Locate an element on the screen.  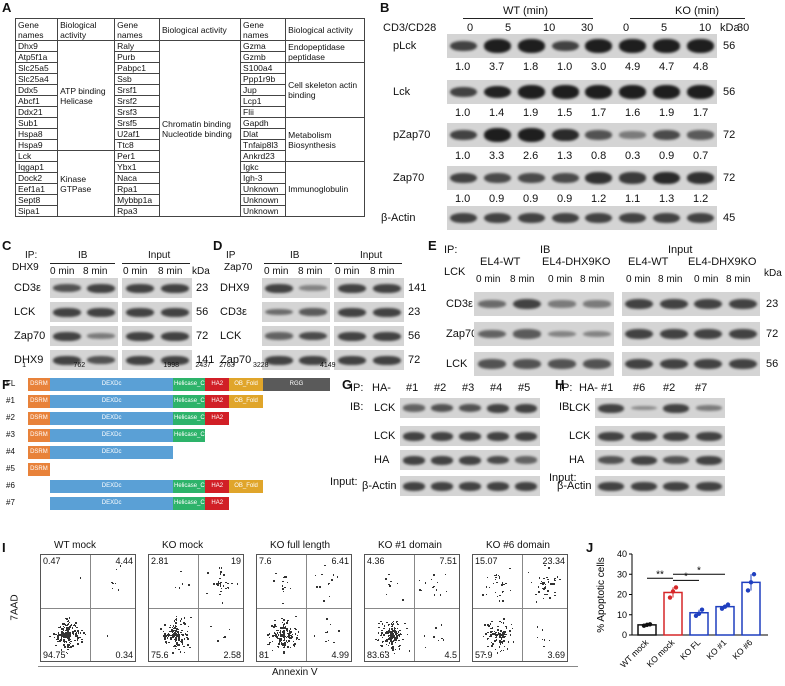
kda-value: 56 is located at coordinates (772, 364).